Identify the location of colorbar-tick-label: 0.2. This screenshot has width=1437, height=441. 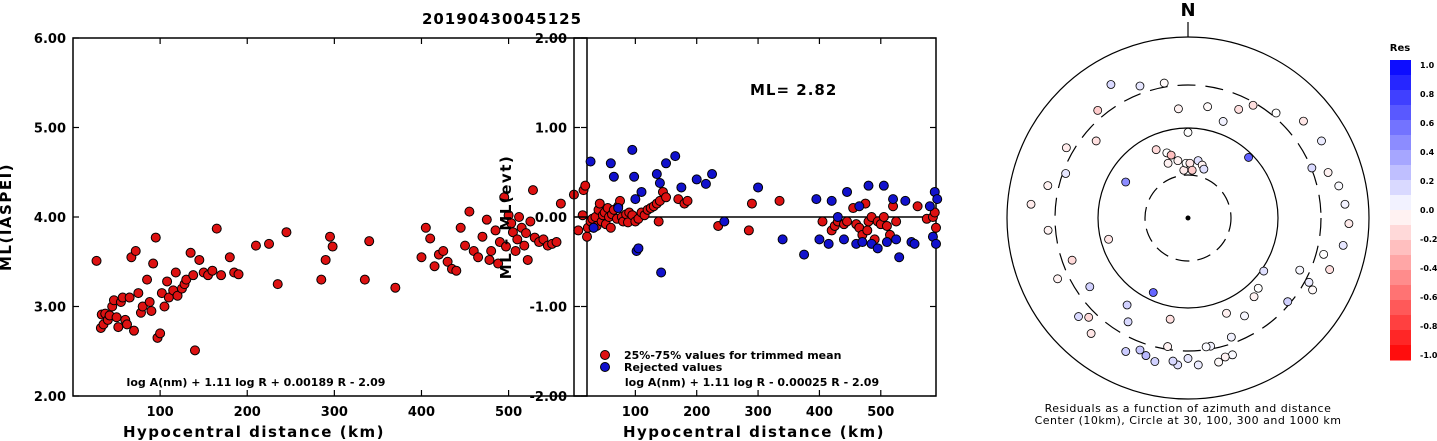
(1427, 181).